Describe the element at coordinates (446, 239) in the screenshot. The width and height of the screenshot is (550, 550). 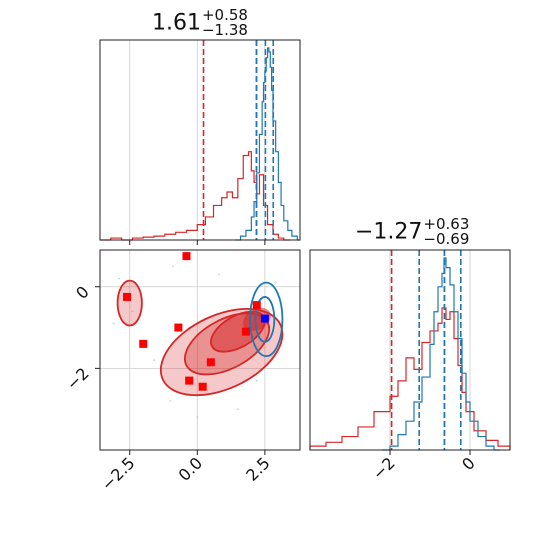
I see `title-param-1-minus: −0.69` at that location.